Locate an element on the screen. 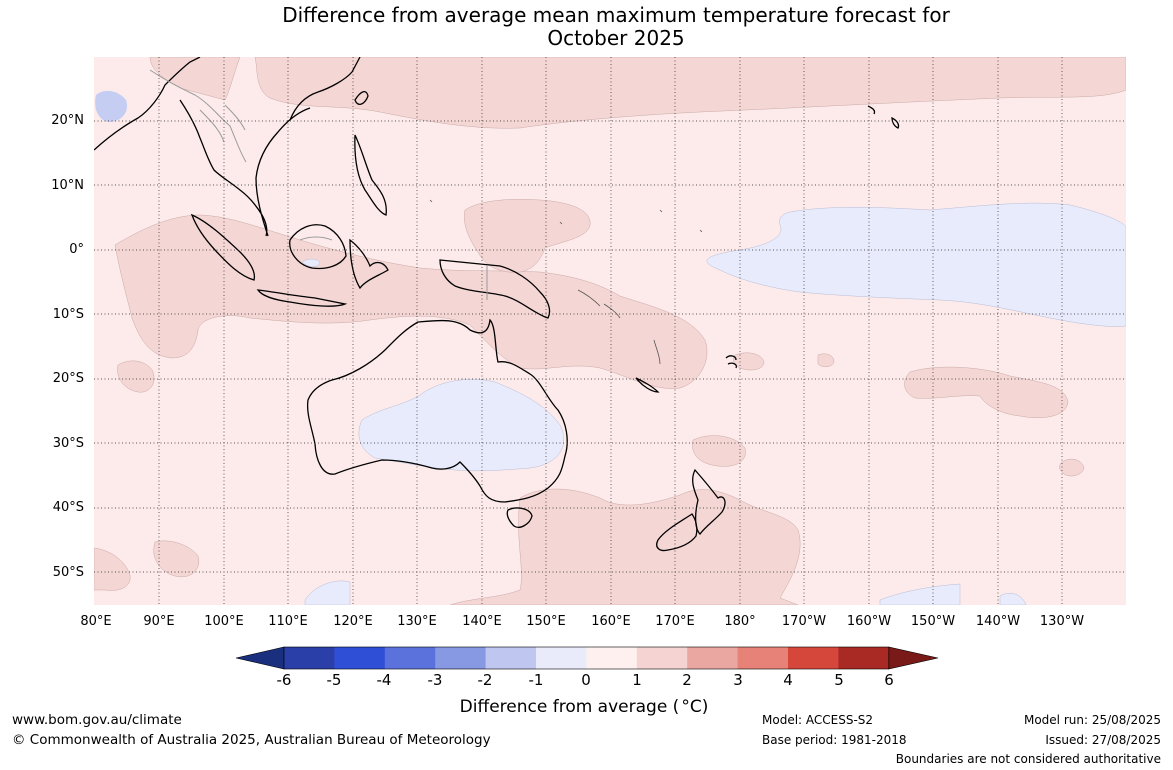 Image resolution: width=1173 pixels, height=770 pixels. colorbar-label: 2 is located at coordinates (687, 680).